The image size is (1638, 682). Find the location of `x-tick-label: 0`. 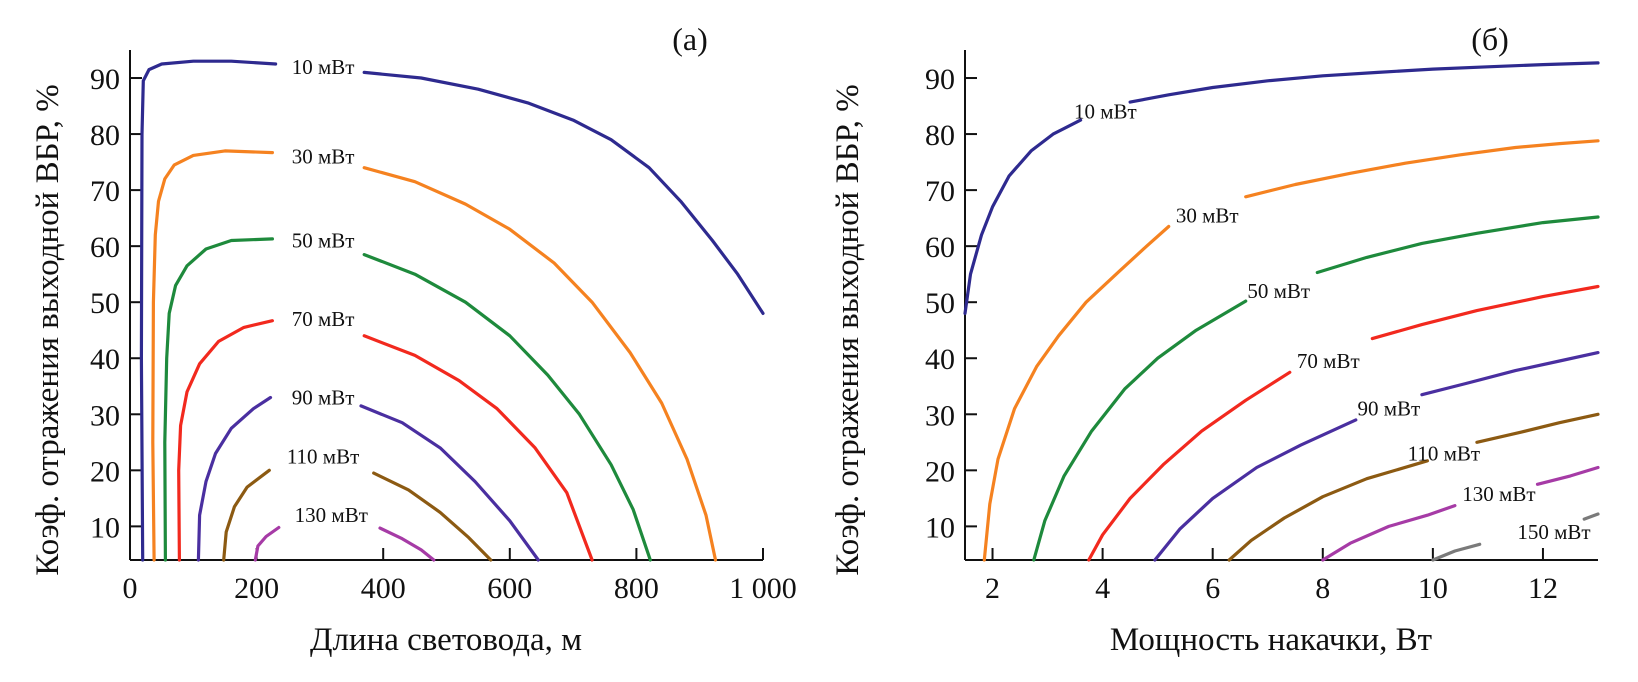

x-tick-label: 0 is located at coordinates (130, 588).